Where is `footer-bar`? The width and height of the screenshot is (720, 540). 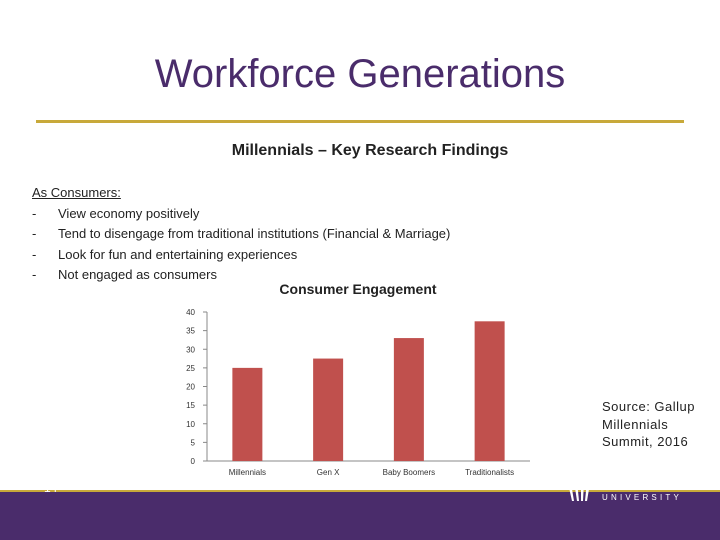
footer-bar is located at coordinates (360, 515).